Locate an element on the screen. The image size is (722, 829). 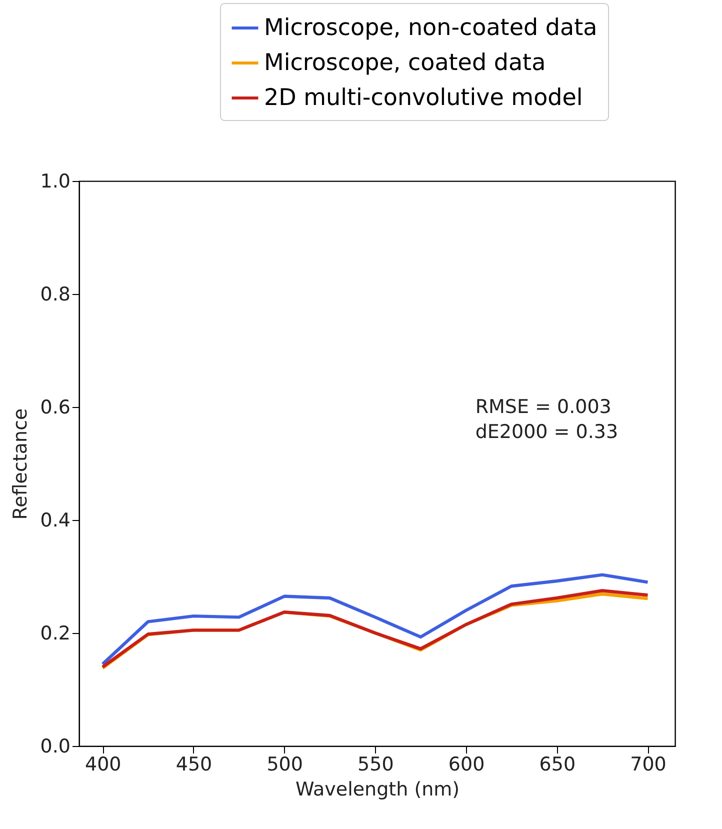
annotation: RMSE = 0.003 is located at coordinates (543, 407).